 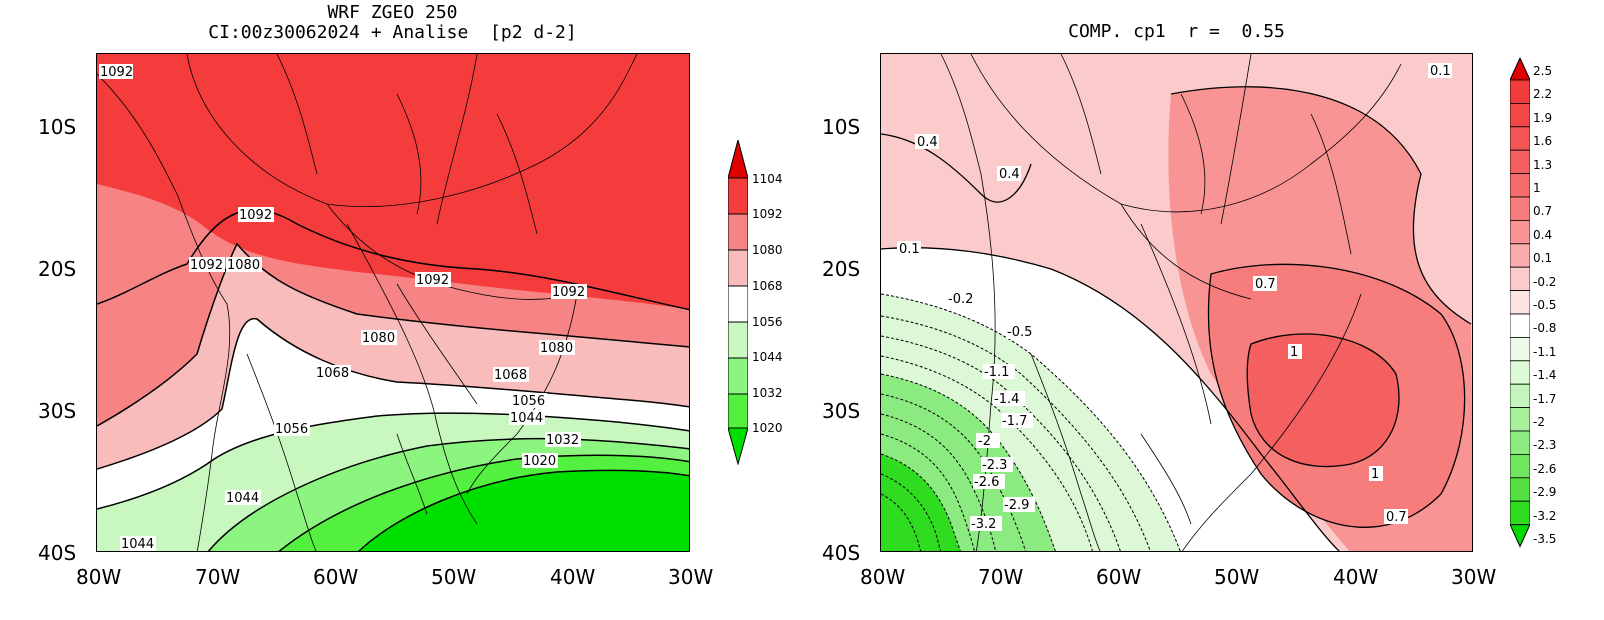 What do you see at coordinates (392, 32) in the screenshot?
I see `left-title-line2: CI:00z30062024 + Analise [p2 d-2]` at bounding box center [392, 32].